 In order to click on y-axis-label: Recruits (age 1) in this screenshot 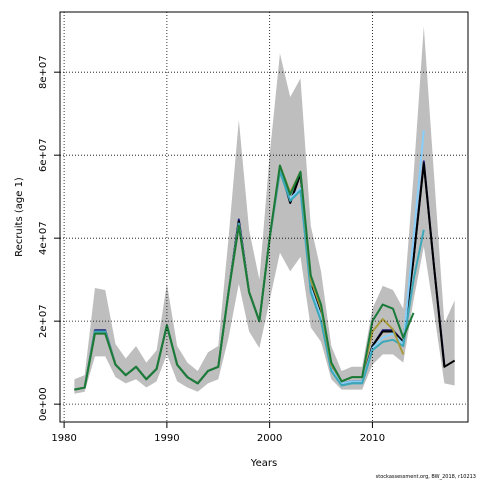, I will do `click(19, 217)`.